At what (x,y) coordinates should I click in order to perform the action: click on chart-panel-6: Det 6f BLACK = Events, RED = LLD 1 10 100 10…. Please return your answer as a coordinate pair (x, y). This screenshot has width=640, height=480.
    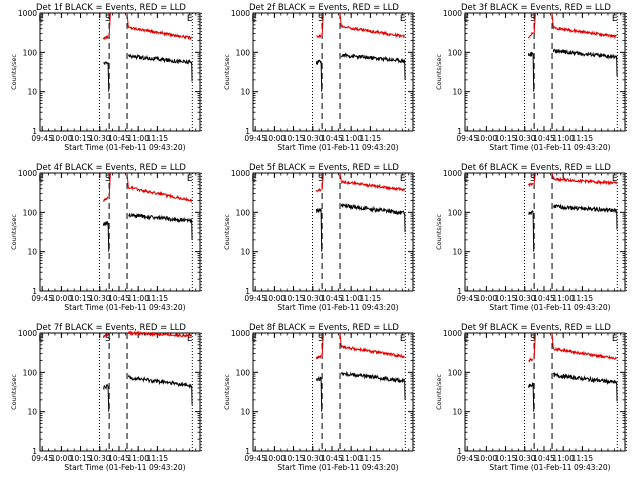
    Looking at the image, I should click on (531, 237).